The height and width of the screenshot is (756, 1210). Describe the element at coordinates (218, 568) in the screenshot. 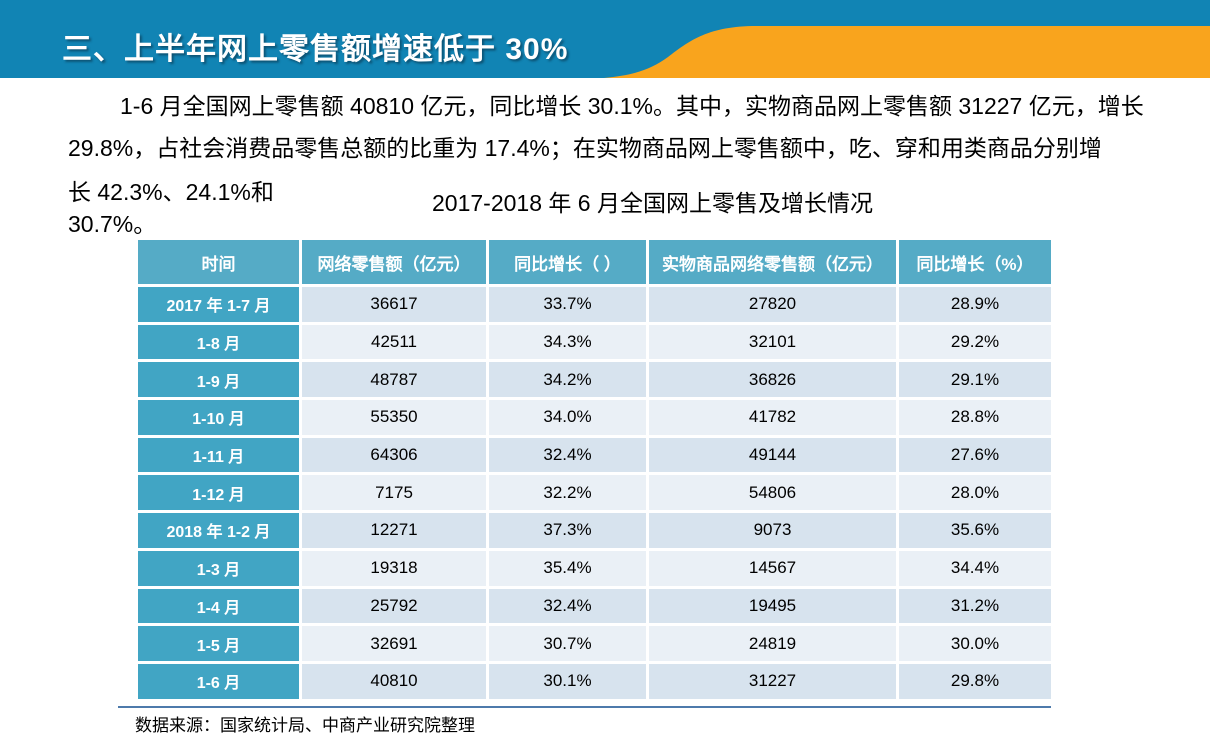

I see `row-label: 1-3 月` at that location.